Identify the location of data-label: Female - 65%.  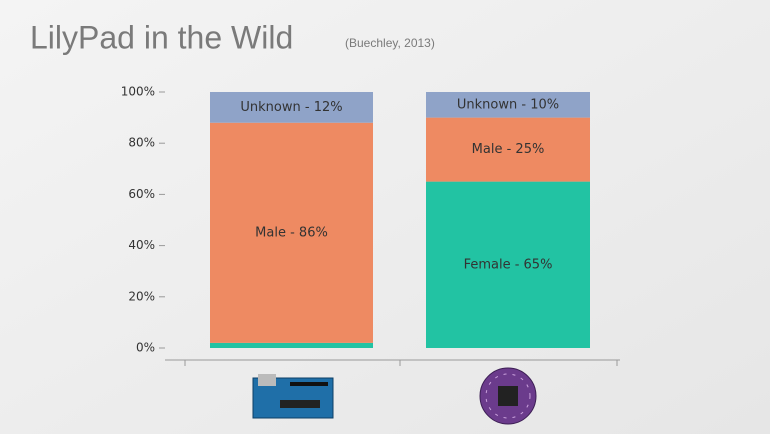
(508, 264).